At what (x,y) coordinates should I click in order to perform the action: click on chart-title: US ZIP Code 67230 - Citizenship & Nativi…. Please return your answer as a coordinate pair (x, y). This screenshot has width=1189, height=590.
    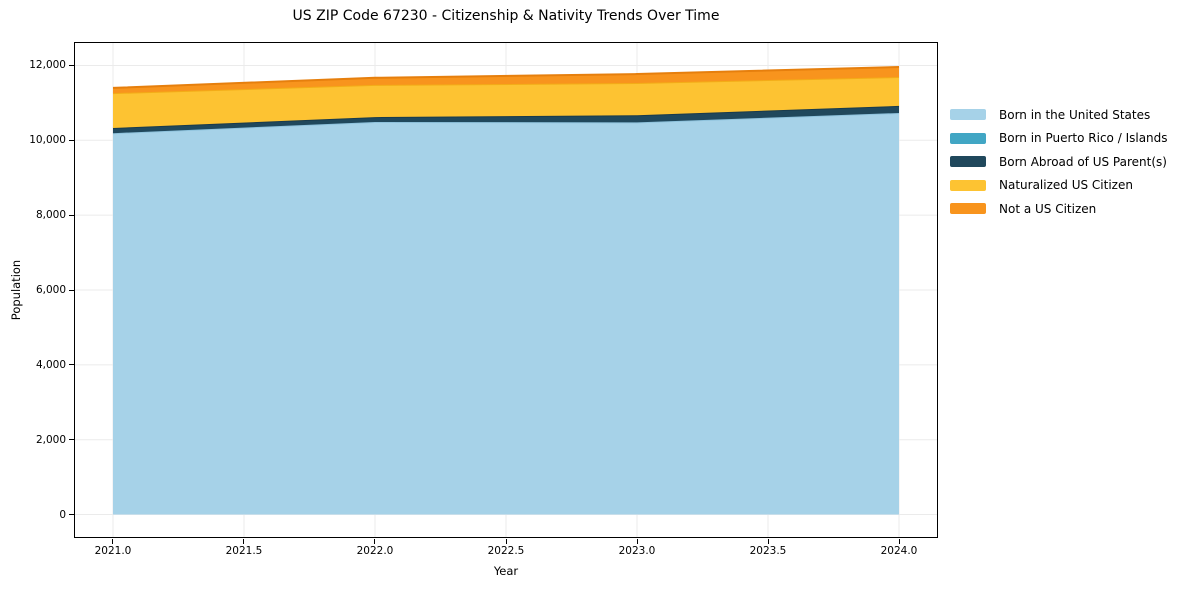
    Looking at the image, I should click on (506, 16).